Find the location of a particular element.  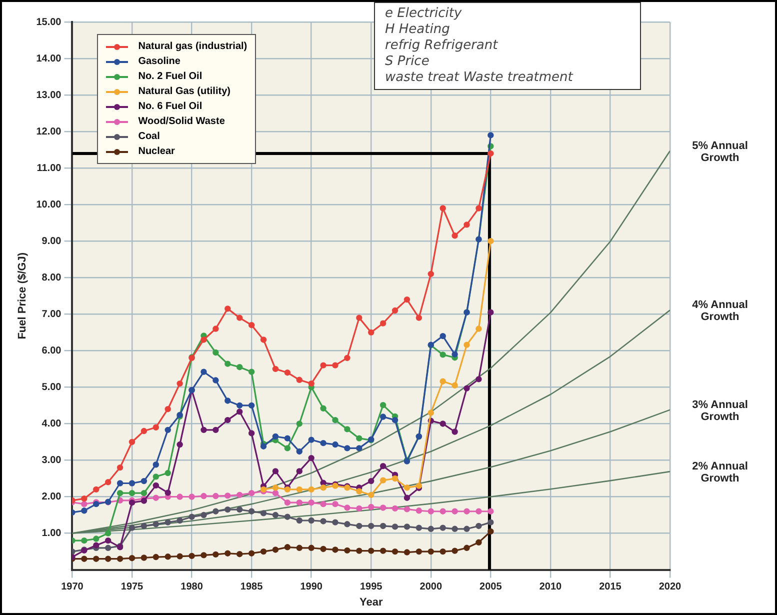

text: 3% Annual Growth is located at coordinates (720, 410).